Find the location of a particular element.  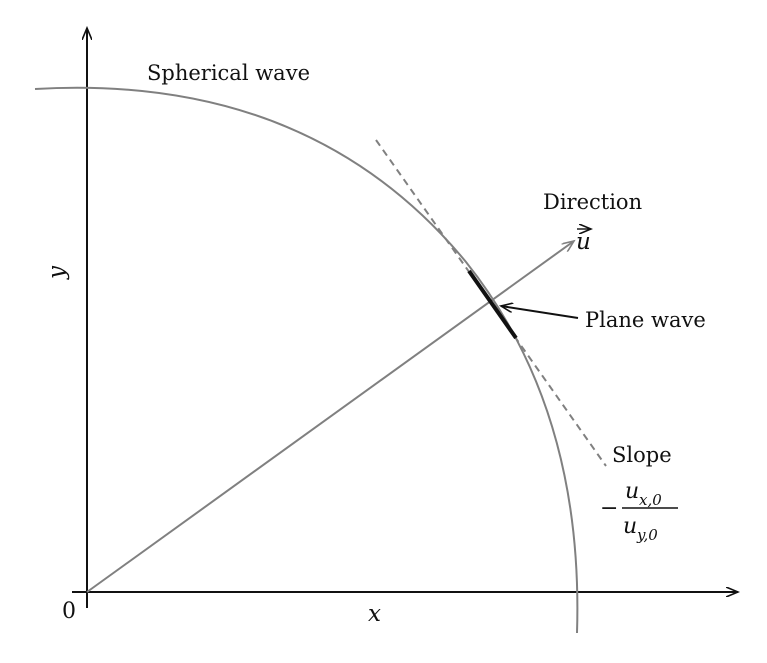

direction-label: Direction is located at coordinates (592, 202).